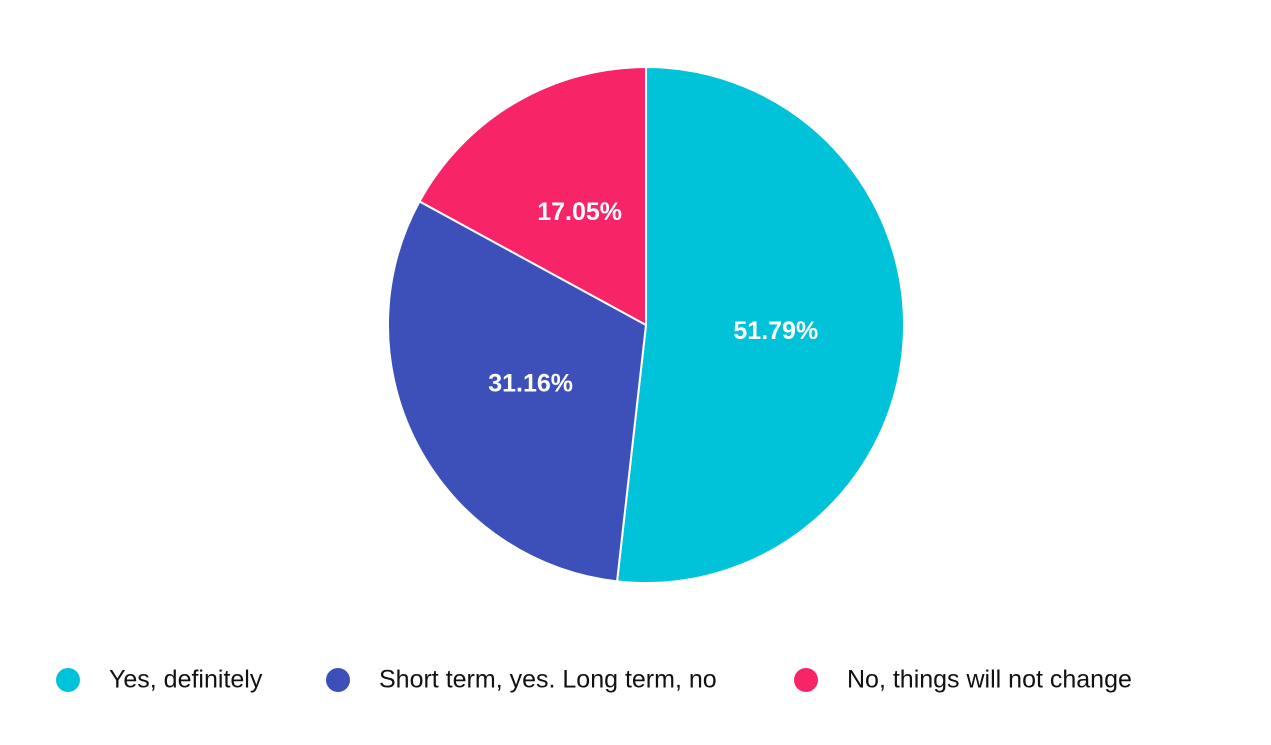 Image resolution: width=1271 pixels, height=745 pixels. What do you see at coordinates (579, 212) in the screenshot?
I see `value-label: 17.05%` at bounding box center [579, 212].